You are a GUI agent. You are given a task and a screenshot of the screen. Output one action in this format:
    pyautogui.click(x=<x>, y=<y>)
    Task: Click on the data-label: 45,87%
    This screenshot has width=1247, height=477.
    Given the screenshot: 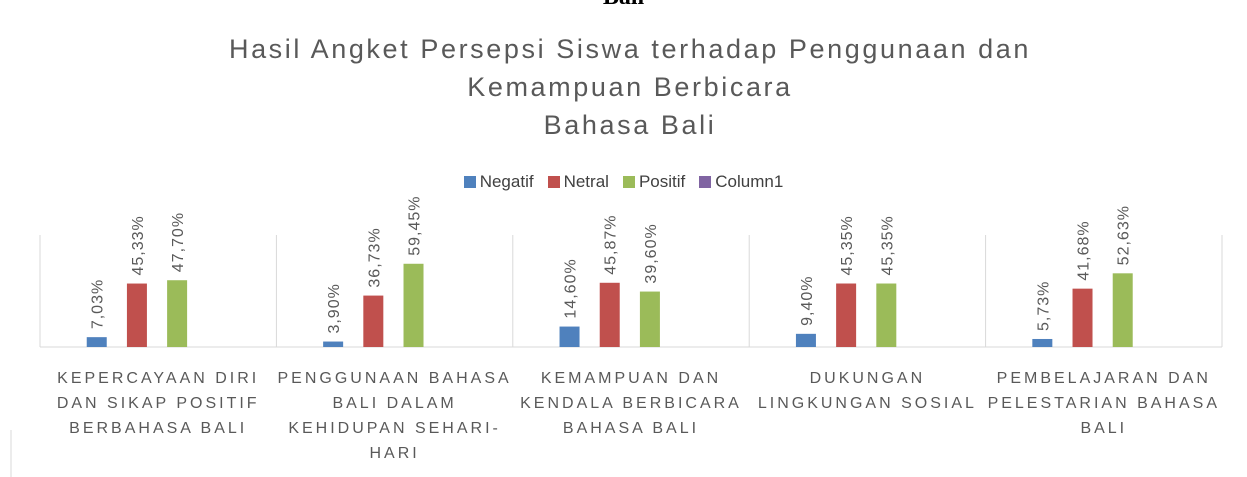 What is the action you would take?
    pyautogui.click(x=611, y=245)
    